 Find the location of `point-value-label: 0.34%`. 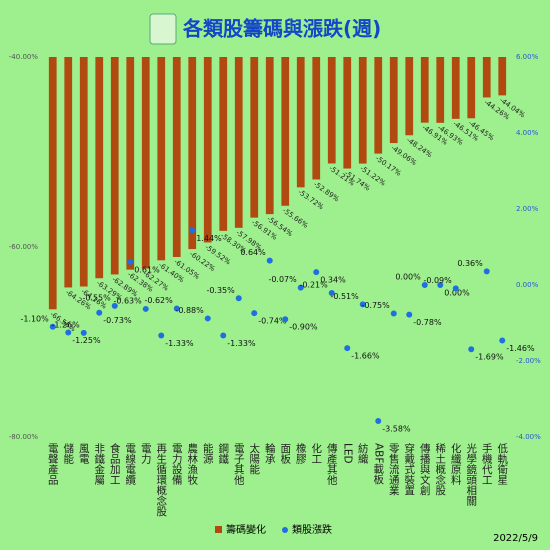

point-value-label: 0.34% is located at coordinates (333, 280).